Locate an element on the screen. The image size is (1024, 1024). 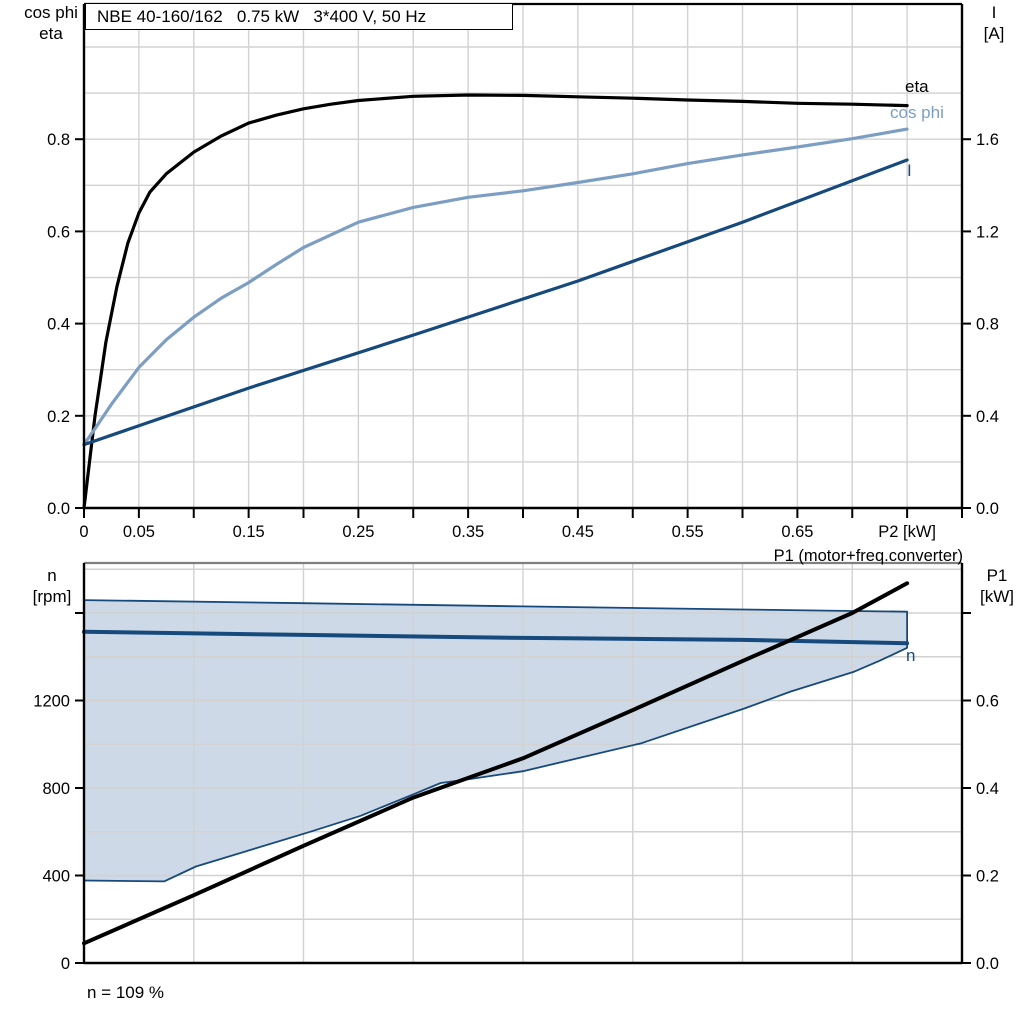
svg-text: 400 is located at coordinates (56, 877).